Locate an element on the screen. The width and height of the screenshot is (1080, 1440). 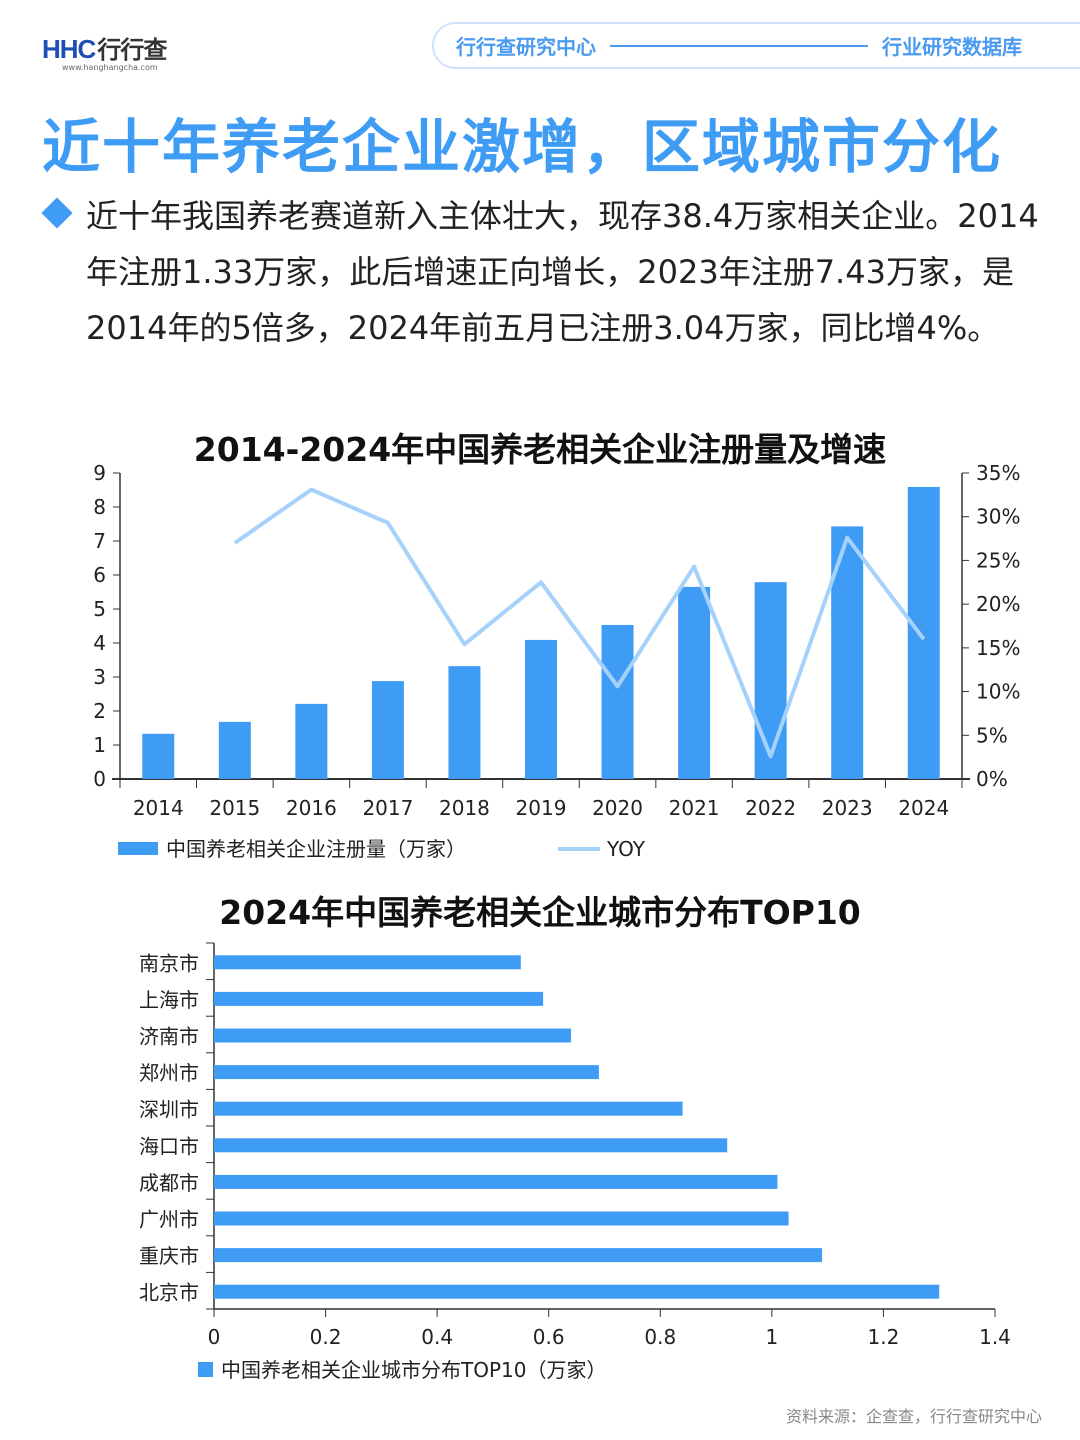
bar-2016 is located at coordinates (311, 741).